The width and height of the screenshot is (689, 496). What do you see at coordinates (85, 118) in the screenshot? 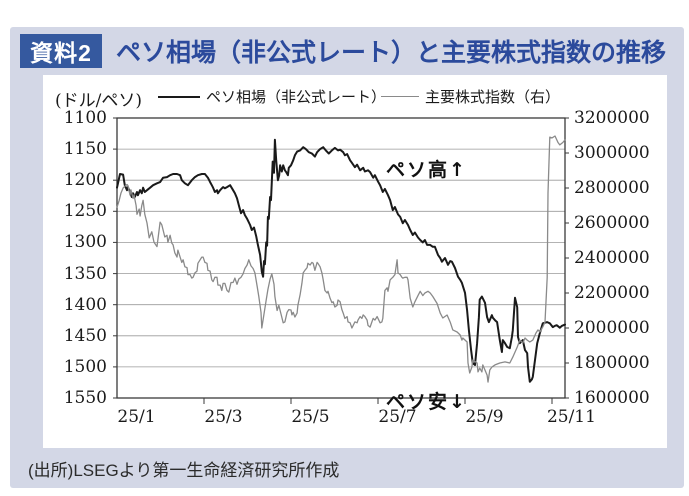
I see `left-axis-tick-label: 1100` at bounding box center [85, 118].